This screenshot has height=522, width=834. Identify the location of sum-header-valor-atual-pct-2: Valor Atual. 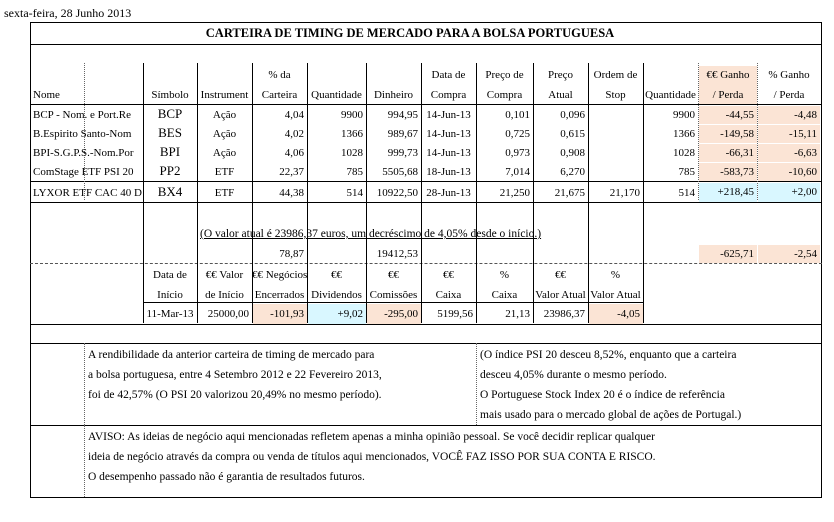
(615, 295).